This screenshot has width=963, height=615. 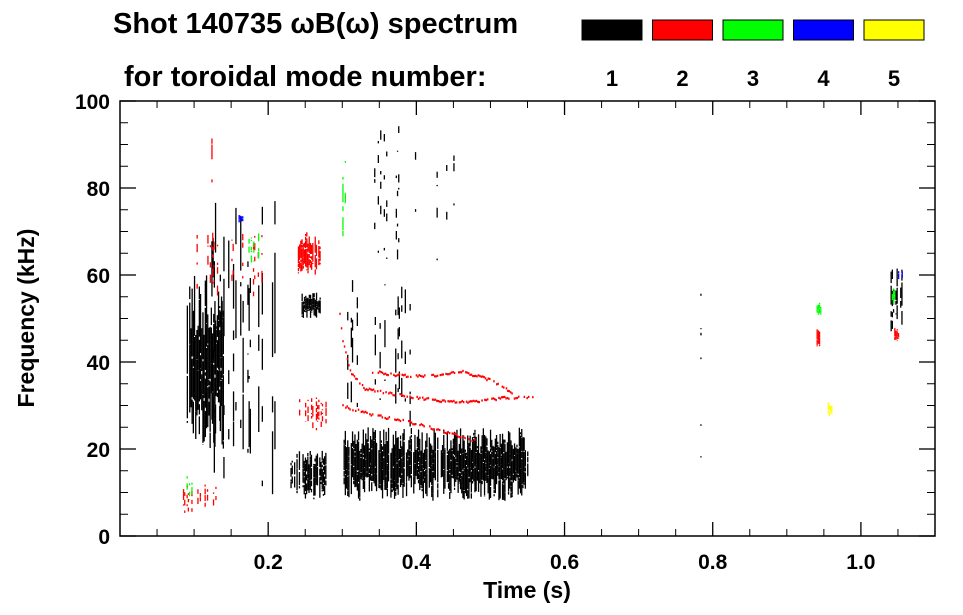 I want to click on legend-swatch, so click(x=682, y=30).